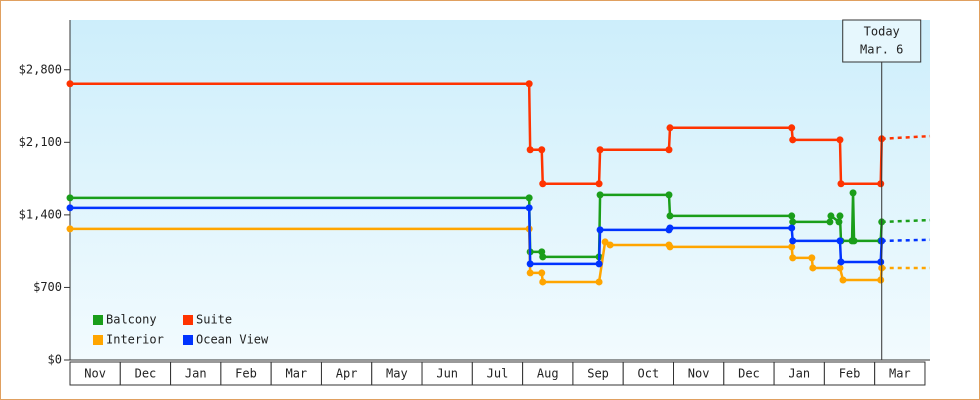 The width and height of the screenshot is (980, 400). I want to click on month-box, so click(900, 373).